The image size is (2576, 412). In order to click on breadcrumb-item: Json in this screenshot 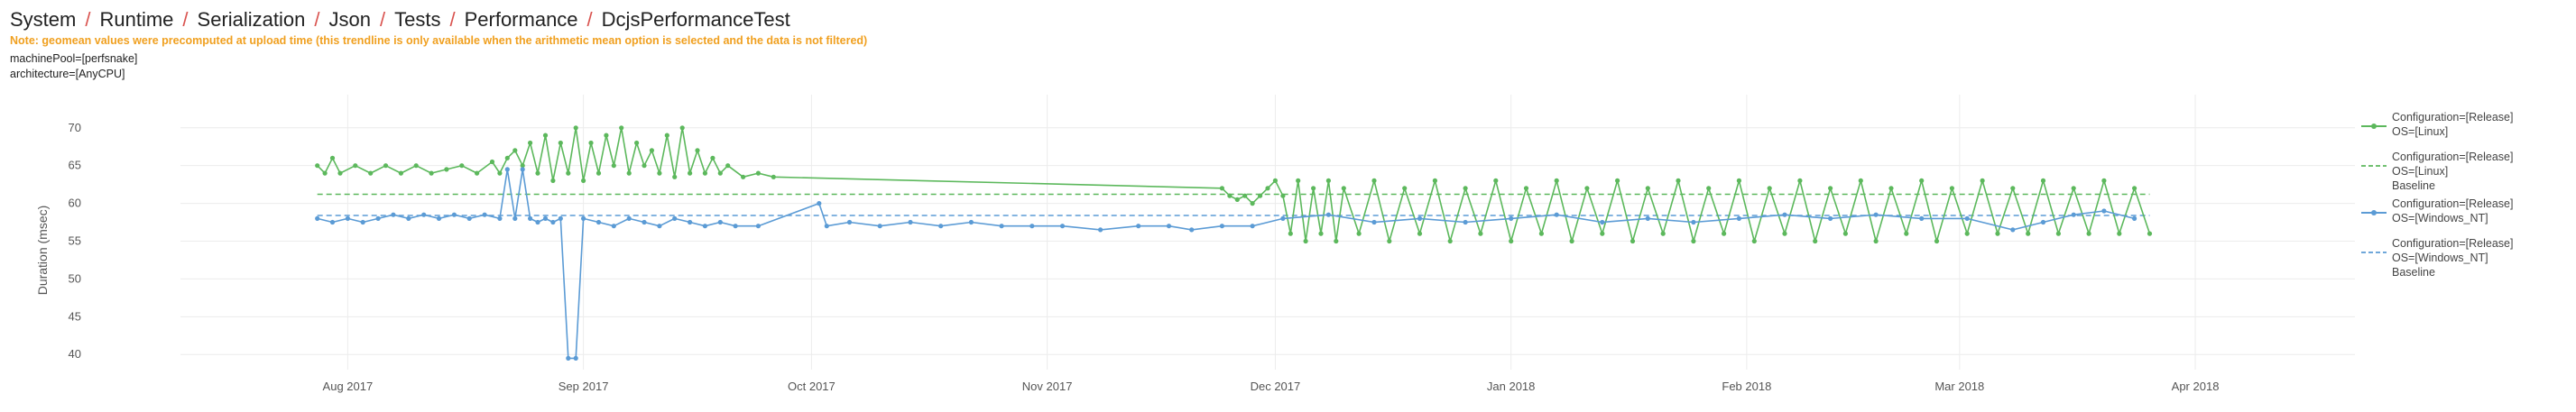, I will do `click(349, 20)`.